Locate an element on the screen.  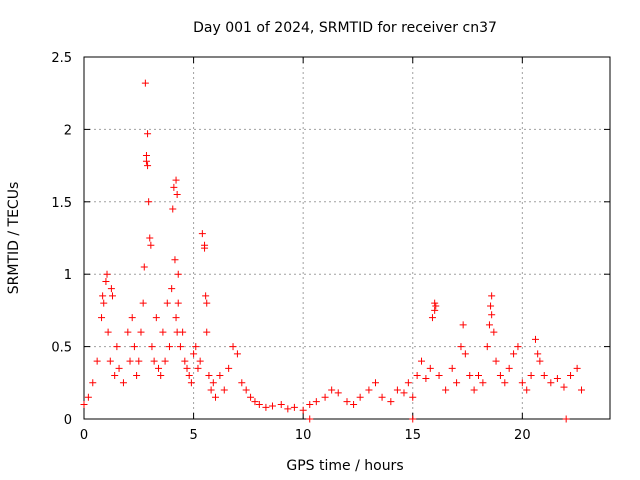
y-axis-label: SRMTID / TECUs is located at coordinates (14, 238).